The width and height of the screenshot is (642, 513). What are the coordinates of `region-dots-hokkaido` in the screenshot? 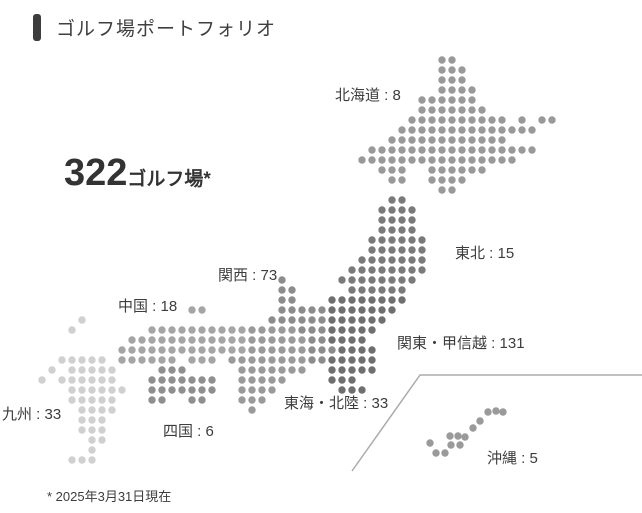 It's located at (457, 125).